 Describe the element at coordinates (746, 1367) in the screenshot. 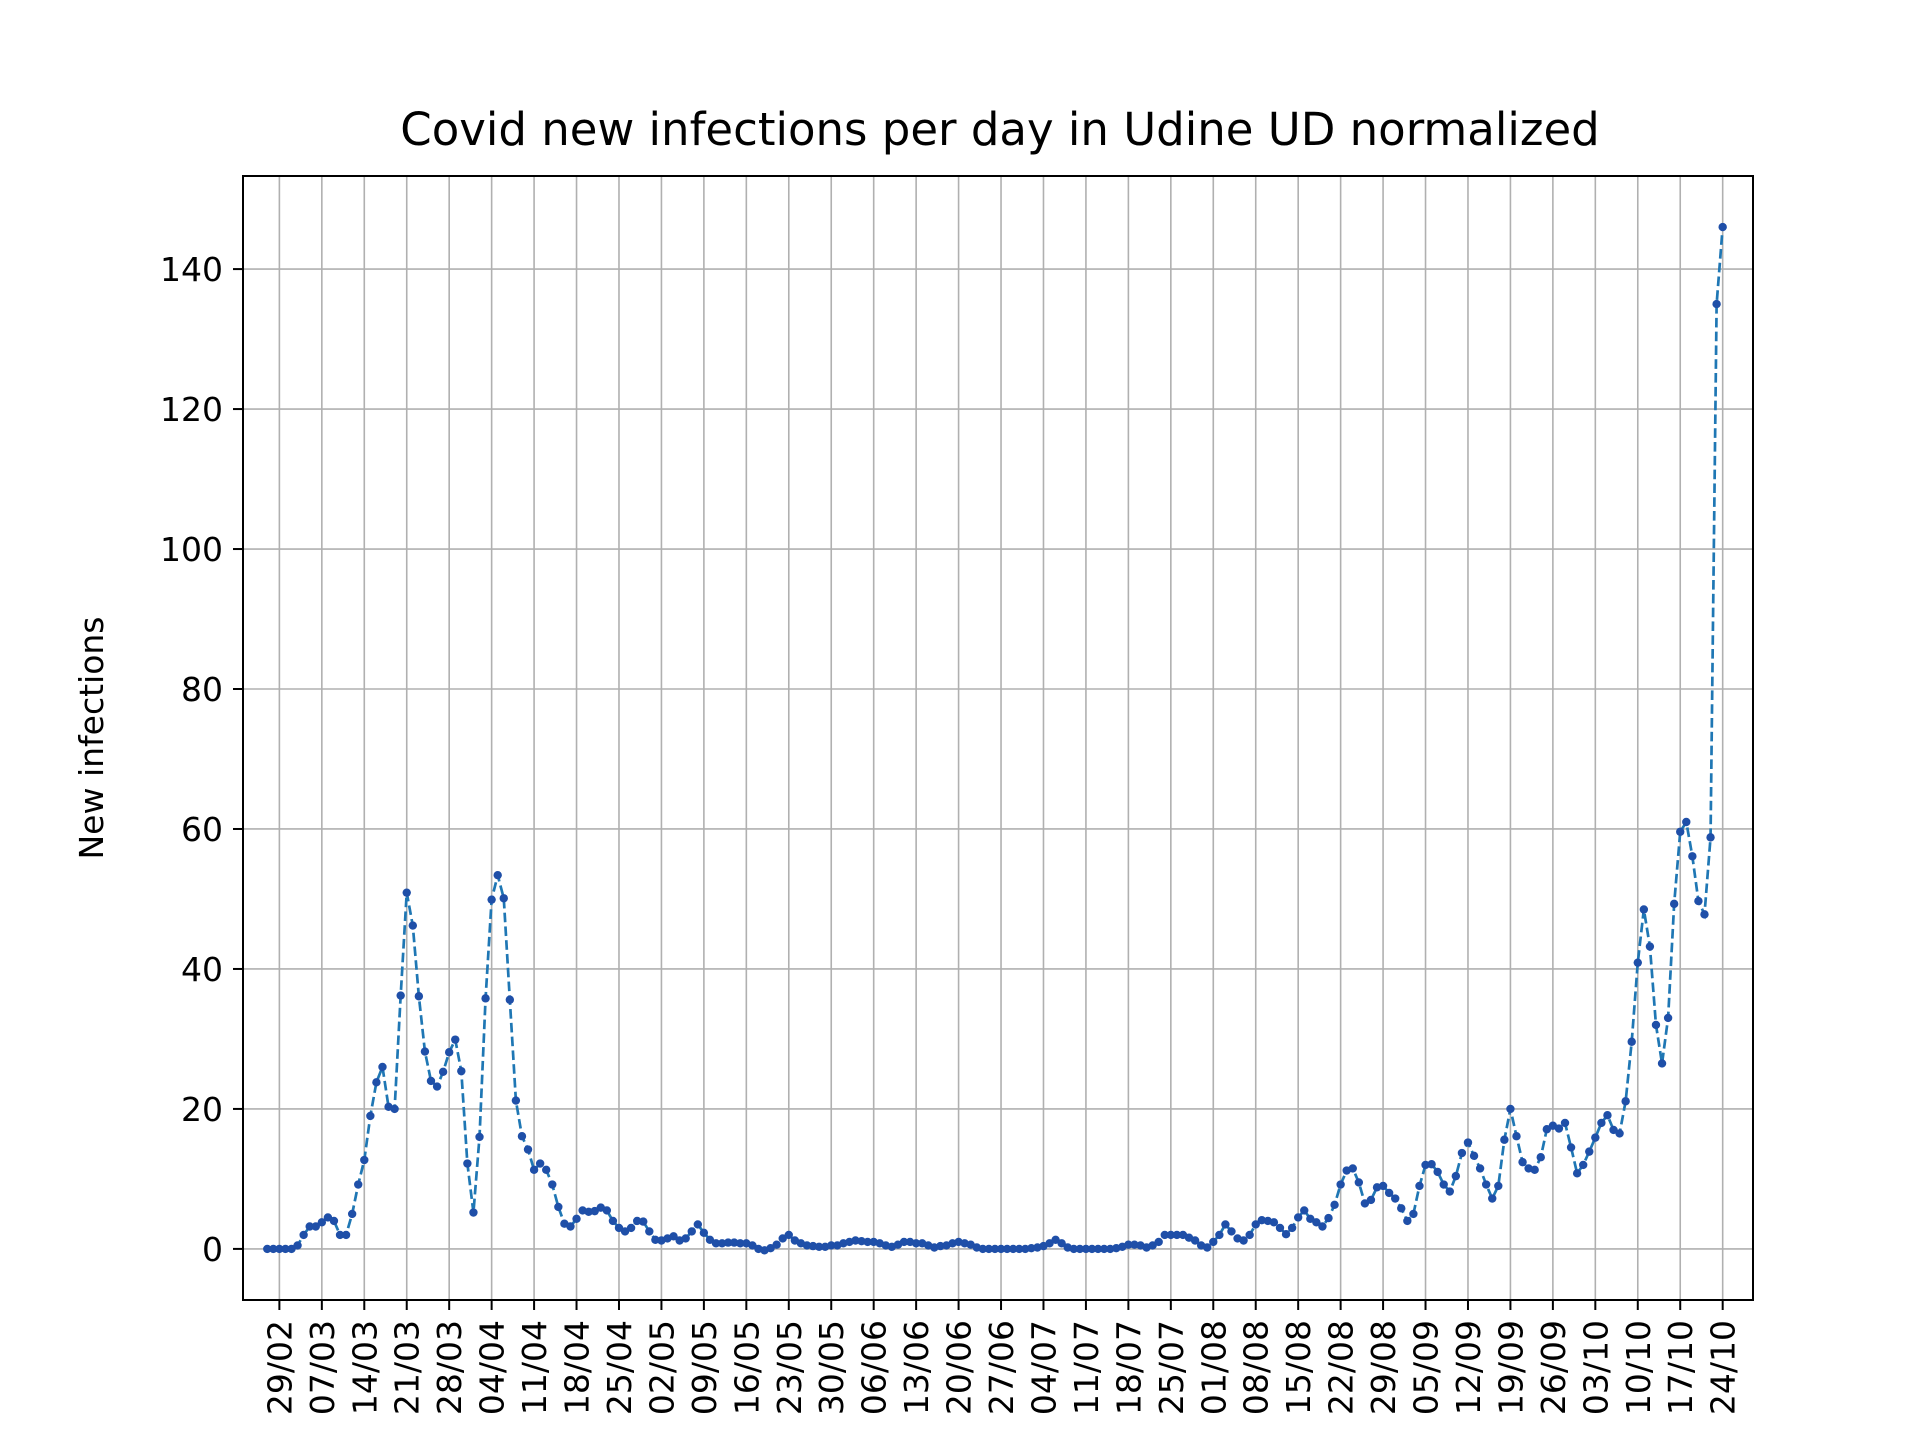

I see `x-tick-label: 16/05` at that location.